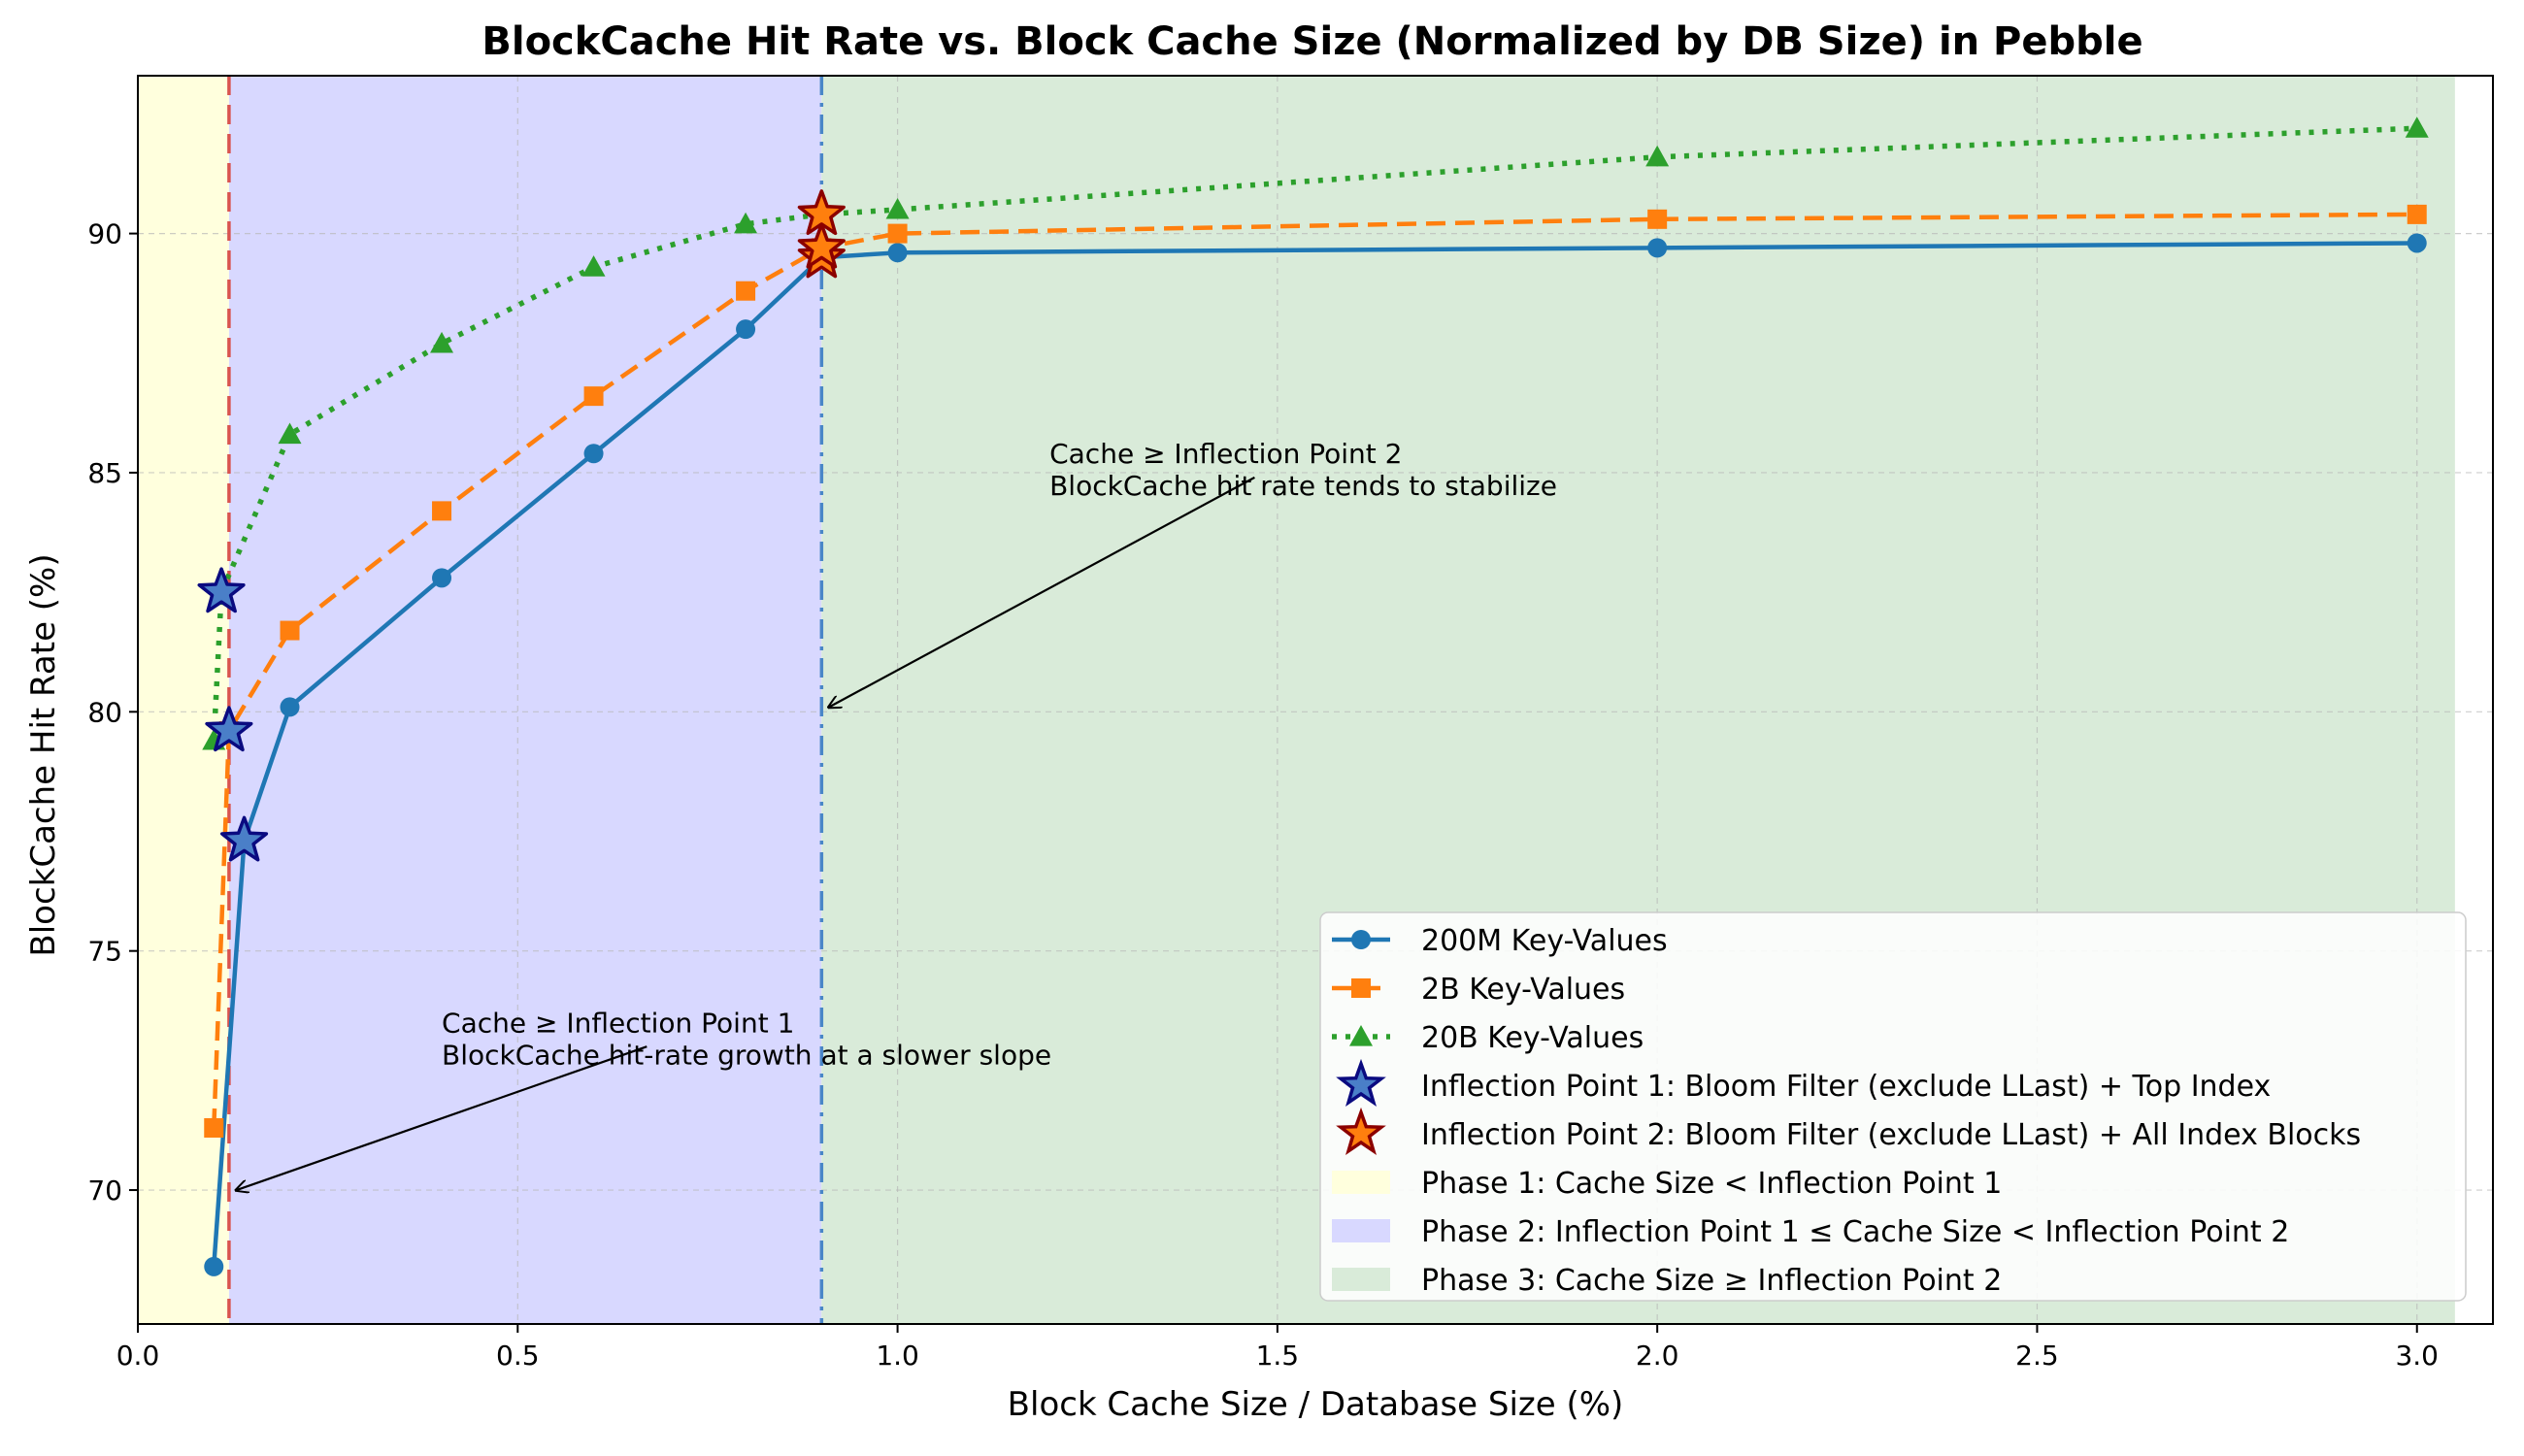 The image size is (2524, 1456). I want to click on legend-label: 200M Key-Values, so click(1544, 941).